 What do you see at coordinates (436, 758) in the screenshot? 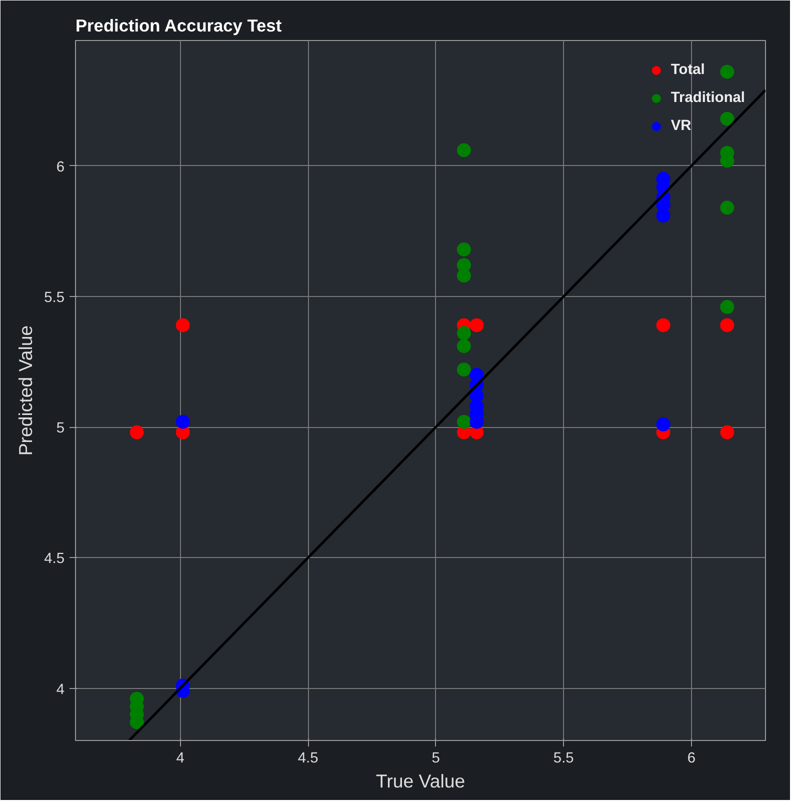
I see `x-tick-label: 5` at bounding box center [436, 758].